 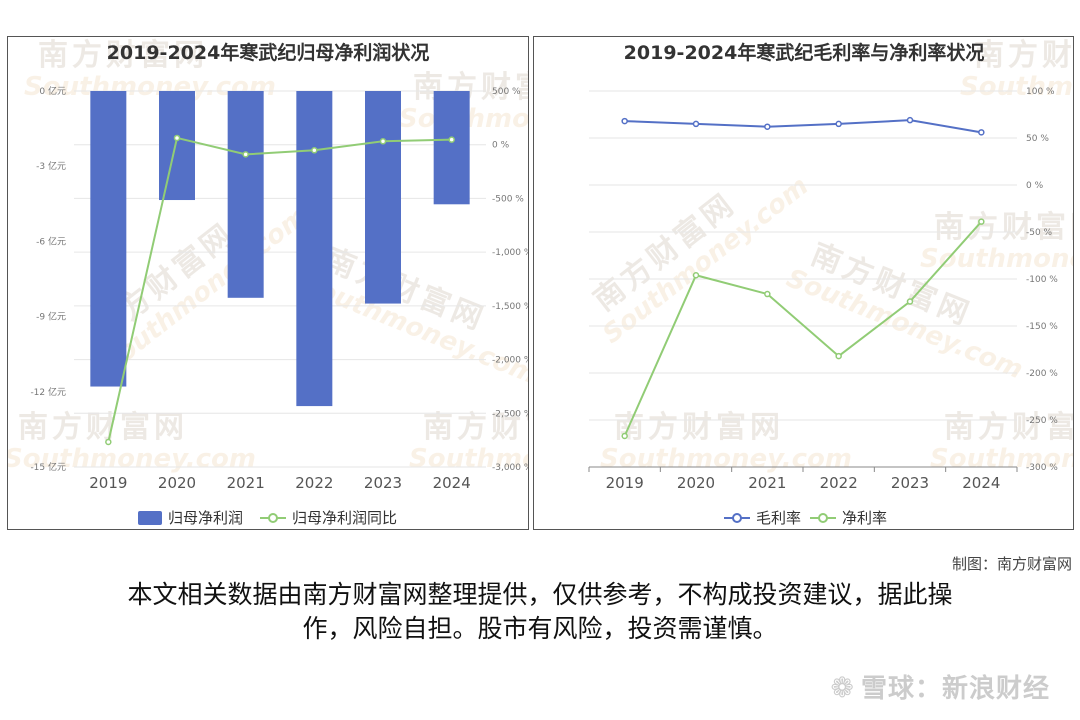 I want to click on right-axis-tick-label: -1,500 %, so click(x=510, y=307).